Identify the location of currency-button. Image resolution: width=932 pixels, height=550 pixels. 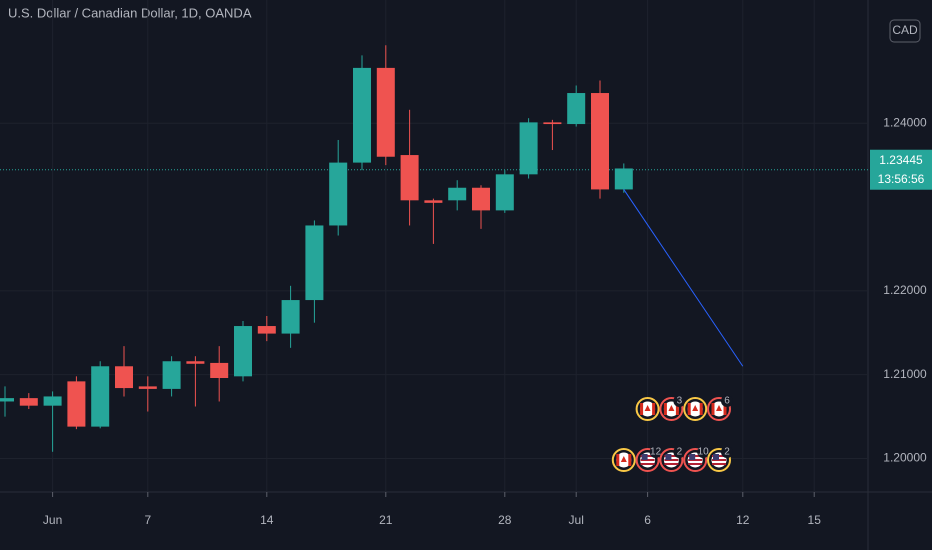
(905, 31).